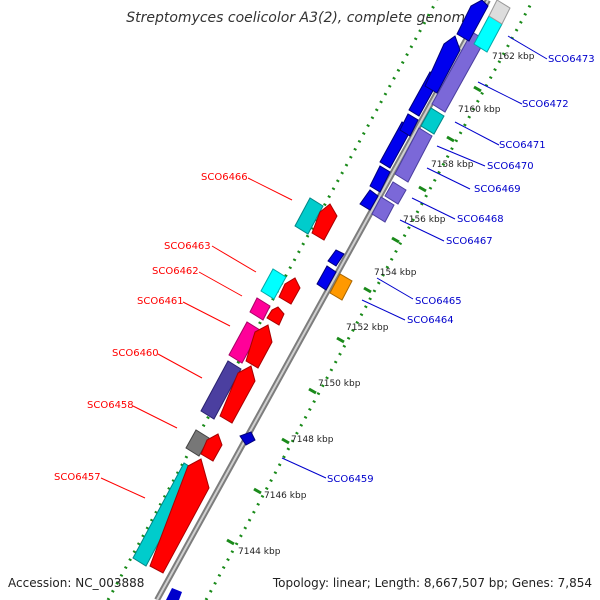 The width and height of the screenshot is (600, 600). What do you see at coordinates (339, 384) in the screenshot?
I see `tick-label-7150: 7150 kbp` at bounding box center [339, 384].